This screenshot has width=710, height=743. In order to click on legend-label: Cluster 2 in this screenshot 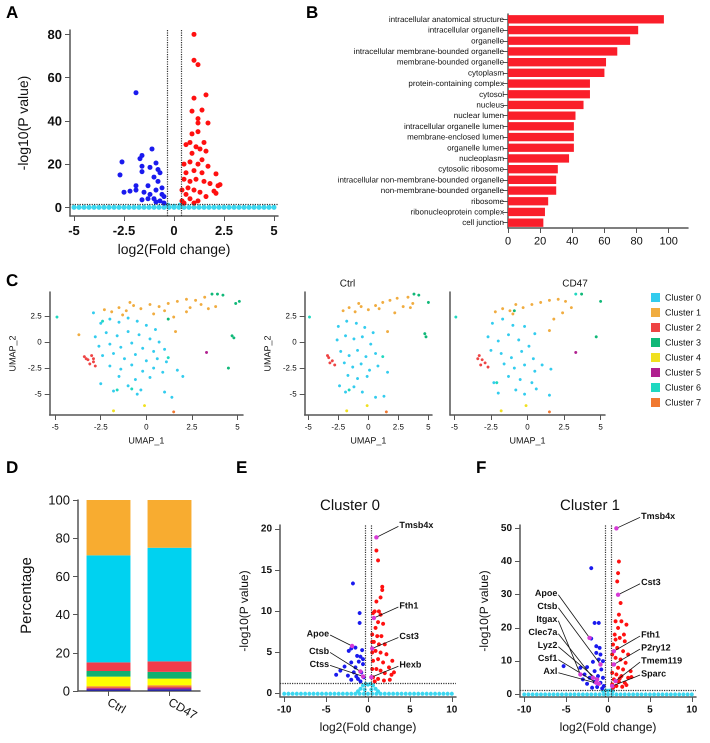, I will do `click(682, 327)`.